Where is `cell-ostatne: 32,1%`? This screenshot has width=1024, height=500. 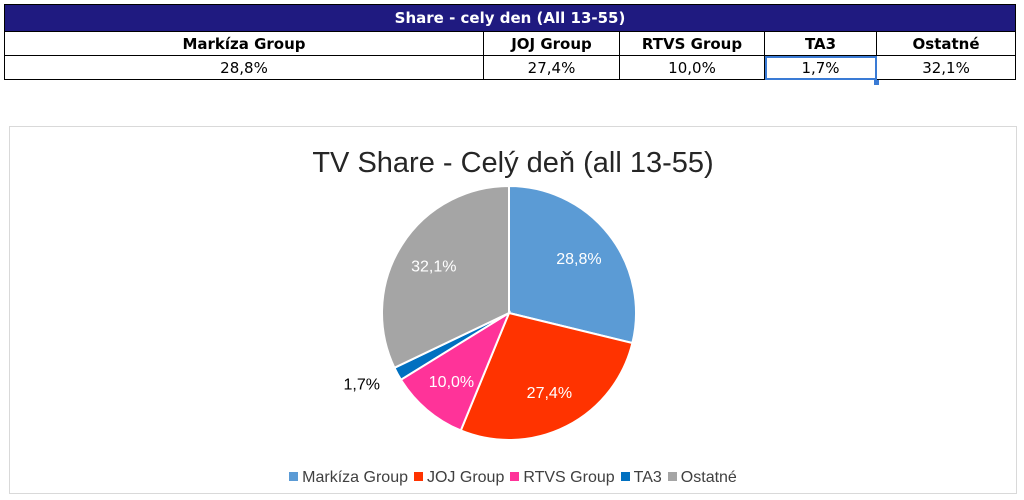
cell-ostatne: 32,1% is located at coordinates (946, 67).